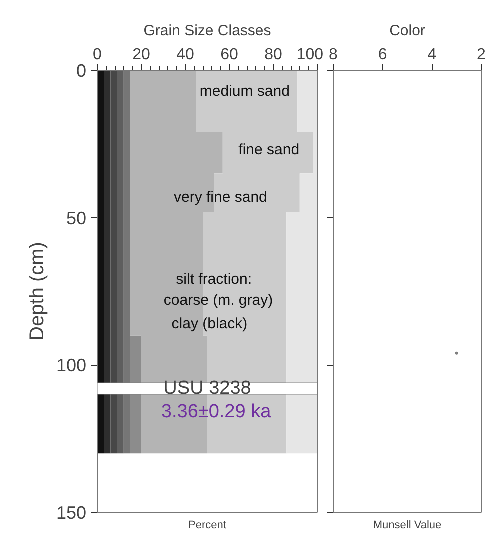  Describe the element at coordinates (383, 55) in the screenshot. I see `x-tick-label: 6` at that location.